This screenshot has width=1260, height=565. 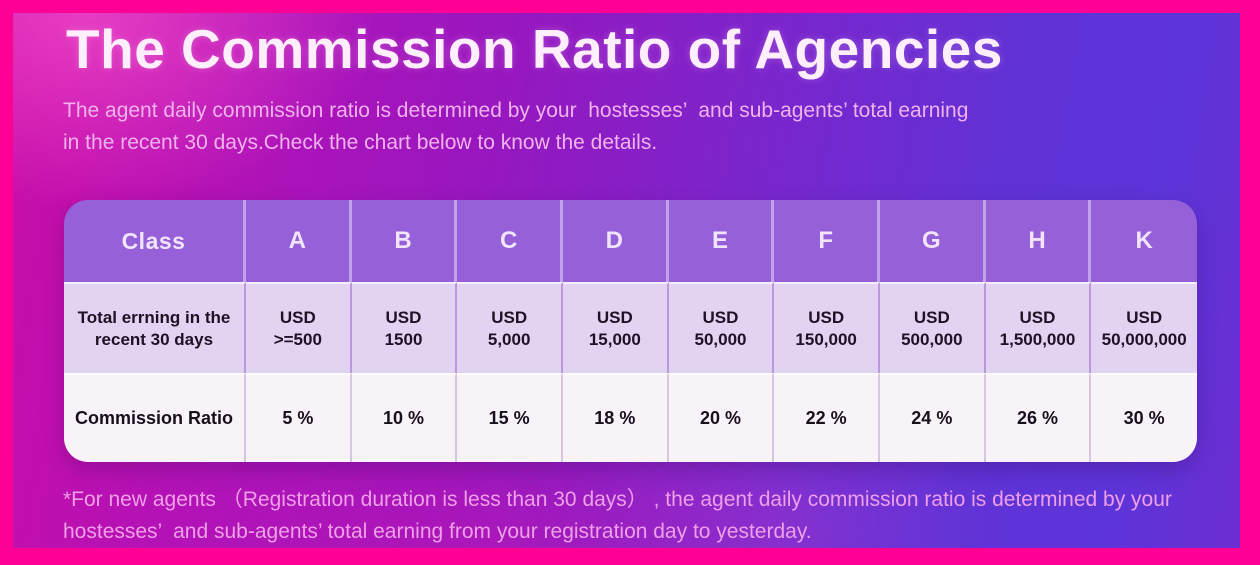 I want to click on ratio-value-a: 5 %, so click(x=299, y=417).